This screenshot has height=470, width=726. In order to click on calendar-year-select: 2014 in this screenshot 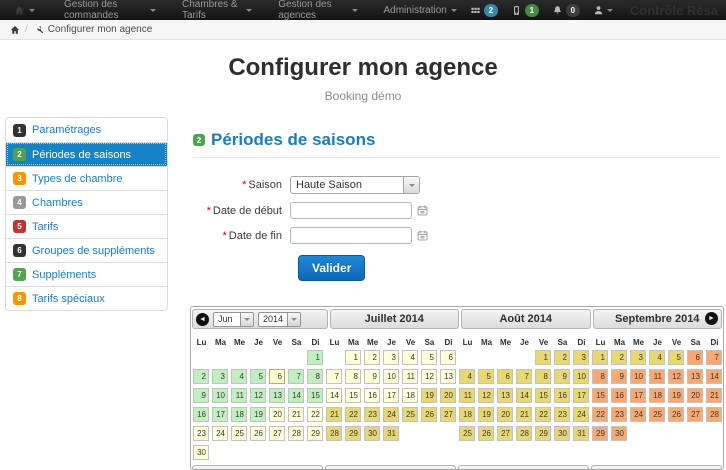, I will do `click(280, 319)`.